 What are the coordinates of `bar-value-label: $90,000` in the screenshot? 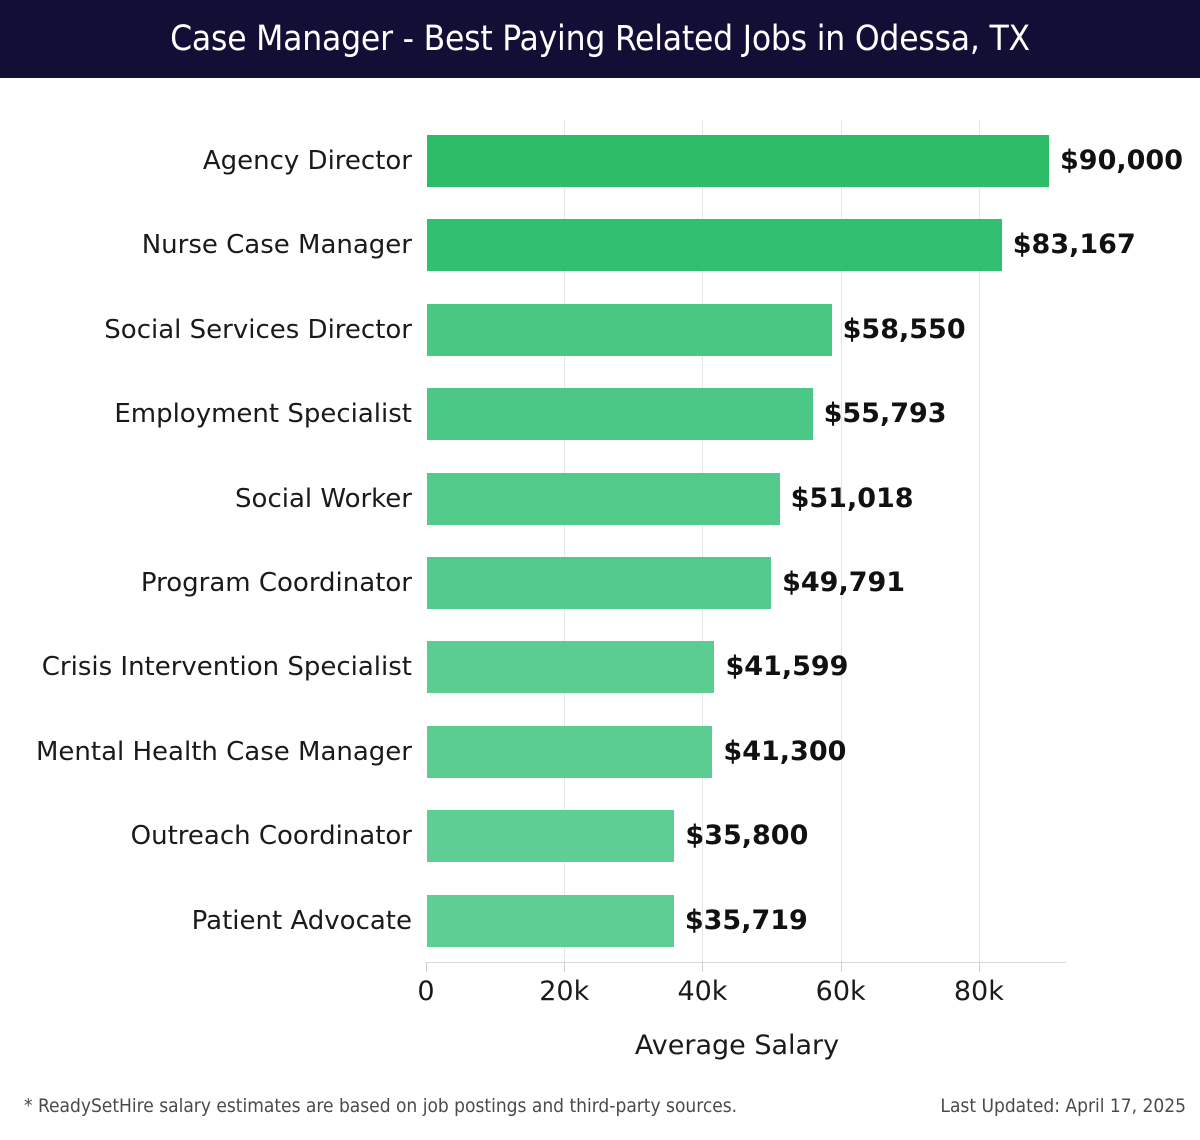 It's located at (1121, 160).